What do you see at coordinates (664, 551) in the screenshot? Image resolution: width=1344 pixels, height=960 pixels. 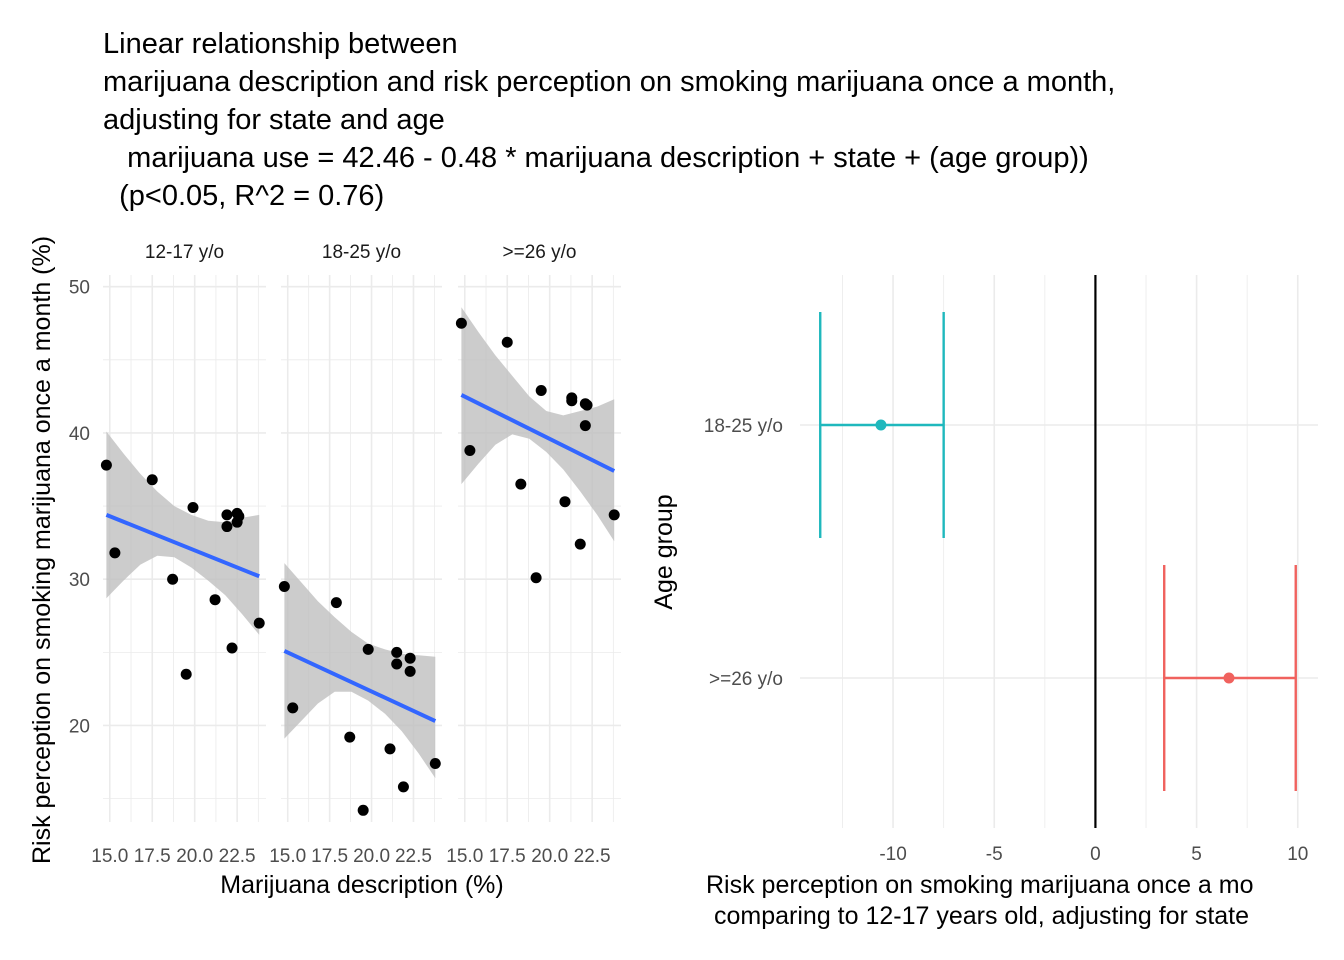 I see `y-axis-title: Age group` at bounding box center [664, 551].